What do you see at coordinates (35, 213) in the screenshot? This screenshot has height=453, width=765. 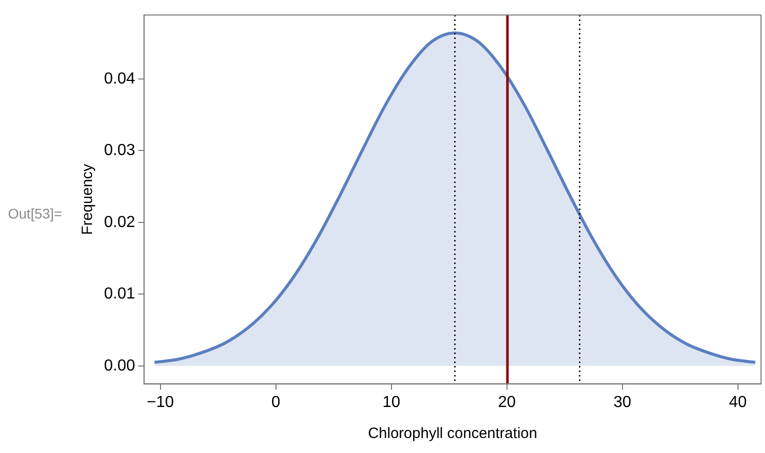 I see `text: Out[53]=` at bounding box center [35, 213].